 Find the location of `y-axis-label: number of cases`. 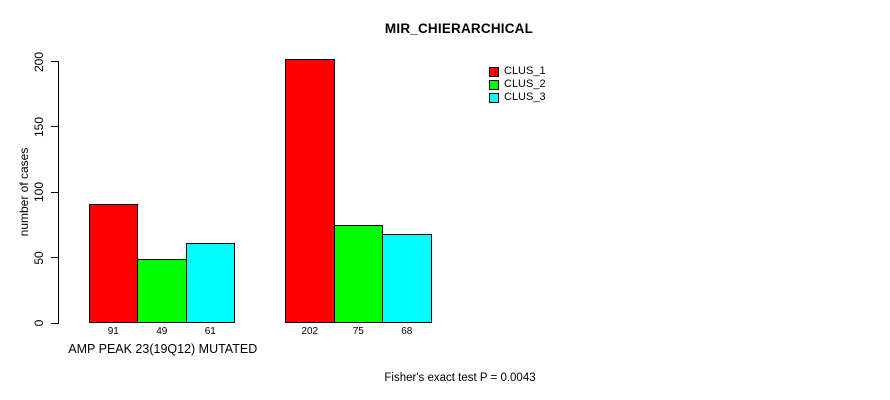

y-axis-label: number of cases is located at coordinates (24, 192).